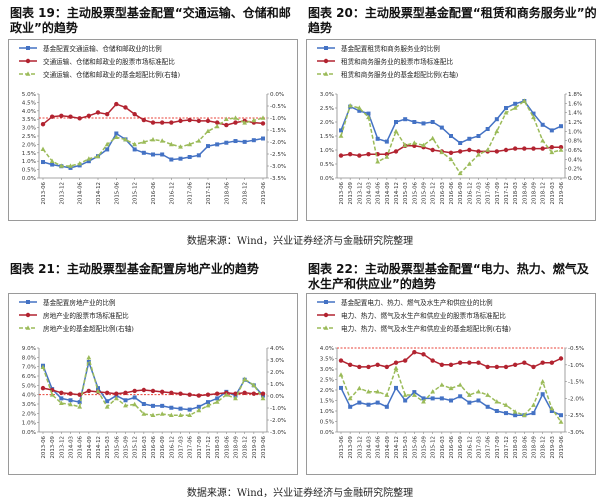 Image resolution: width=600 pixels, height=502 pixels. I want to click on y-left-tick-label: 3.5%, so click(29, 120).